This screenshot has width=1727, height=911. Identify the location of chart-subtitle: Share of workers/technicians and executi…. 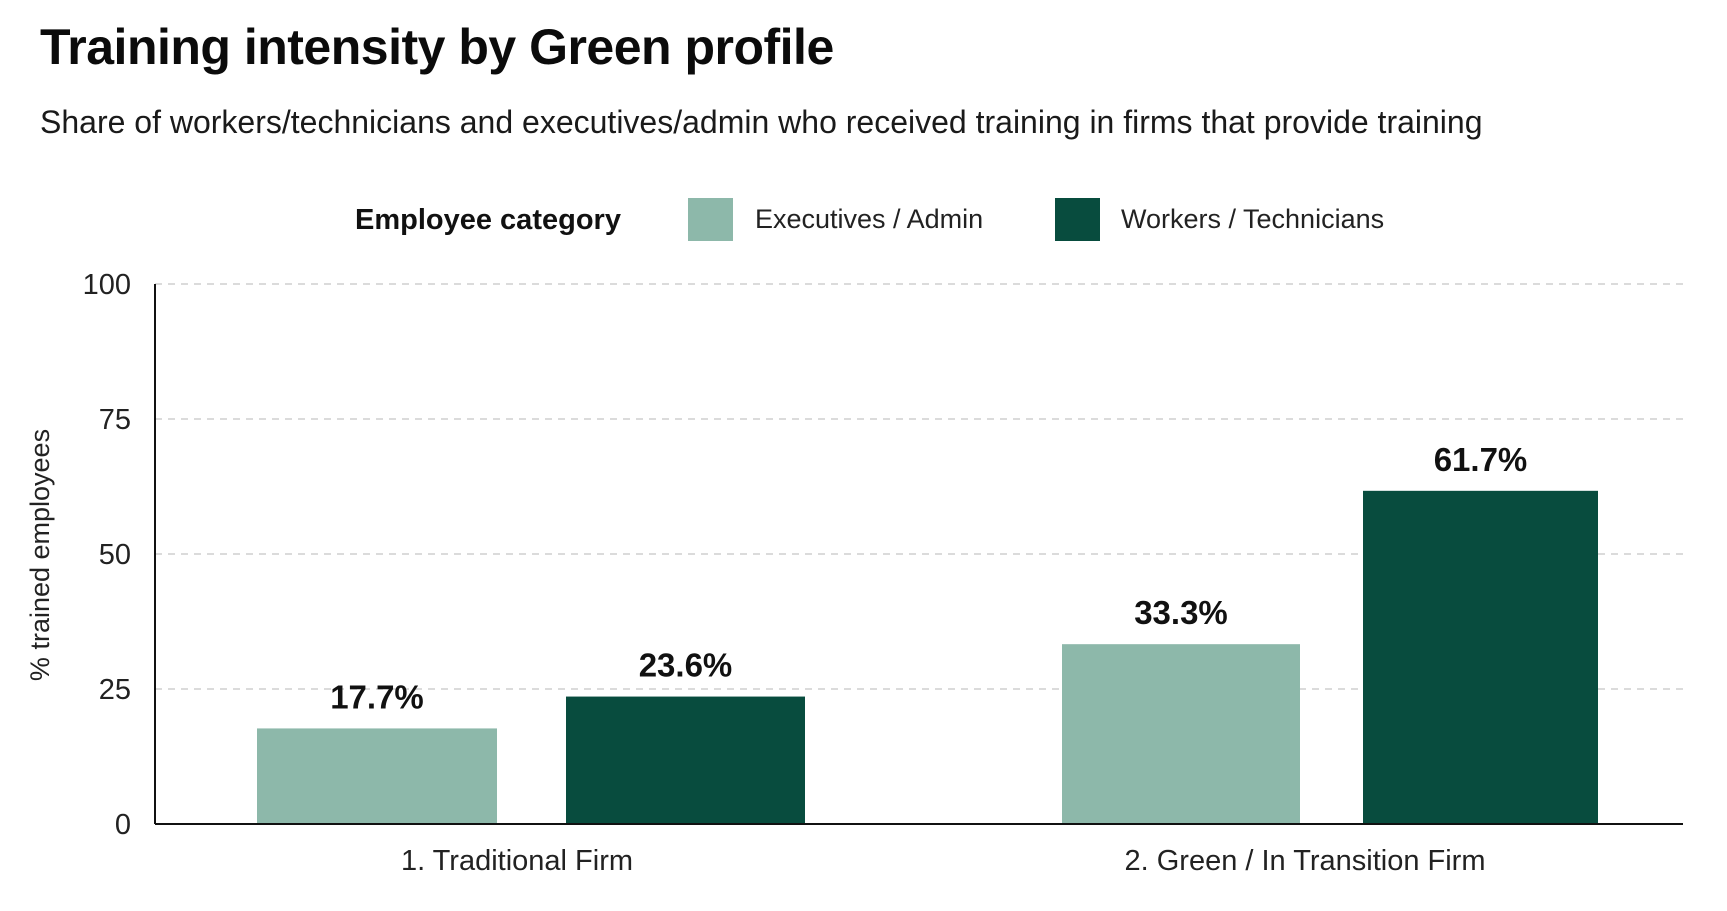
(761, 122).